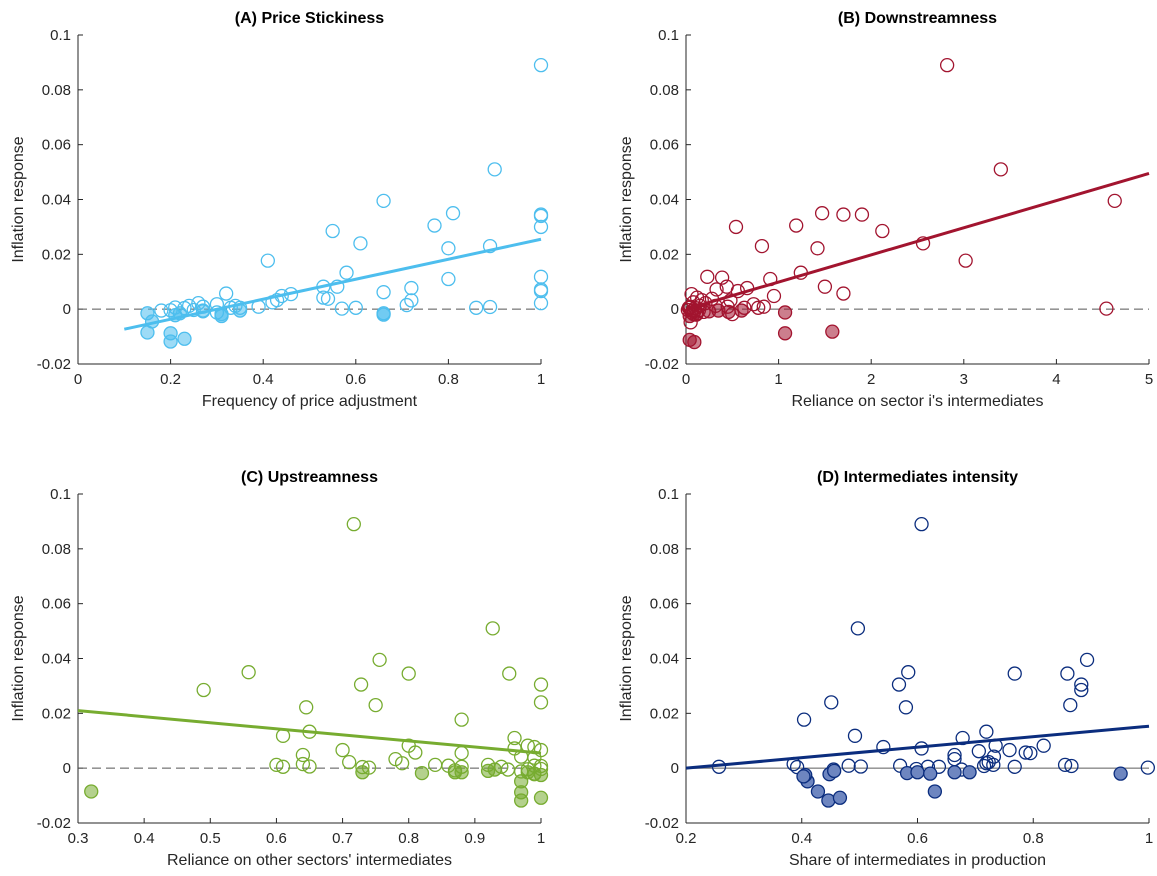 This screenshot has width=1157, height=876. I want to click on x-tick-label: 0.3, so click(78, 838).